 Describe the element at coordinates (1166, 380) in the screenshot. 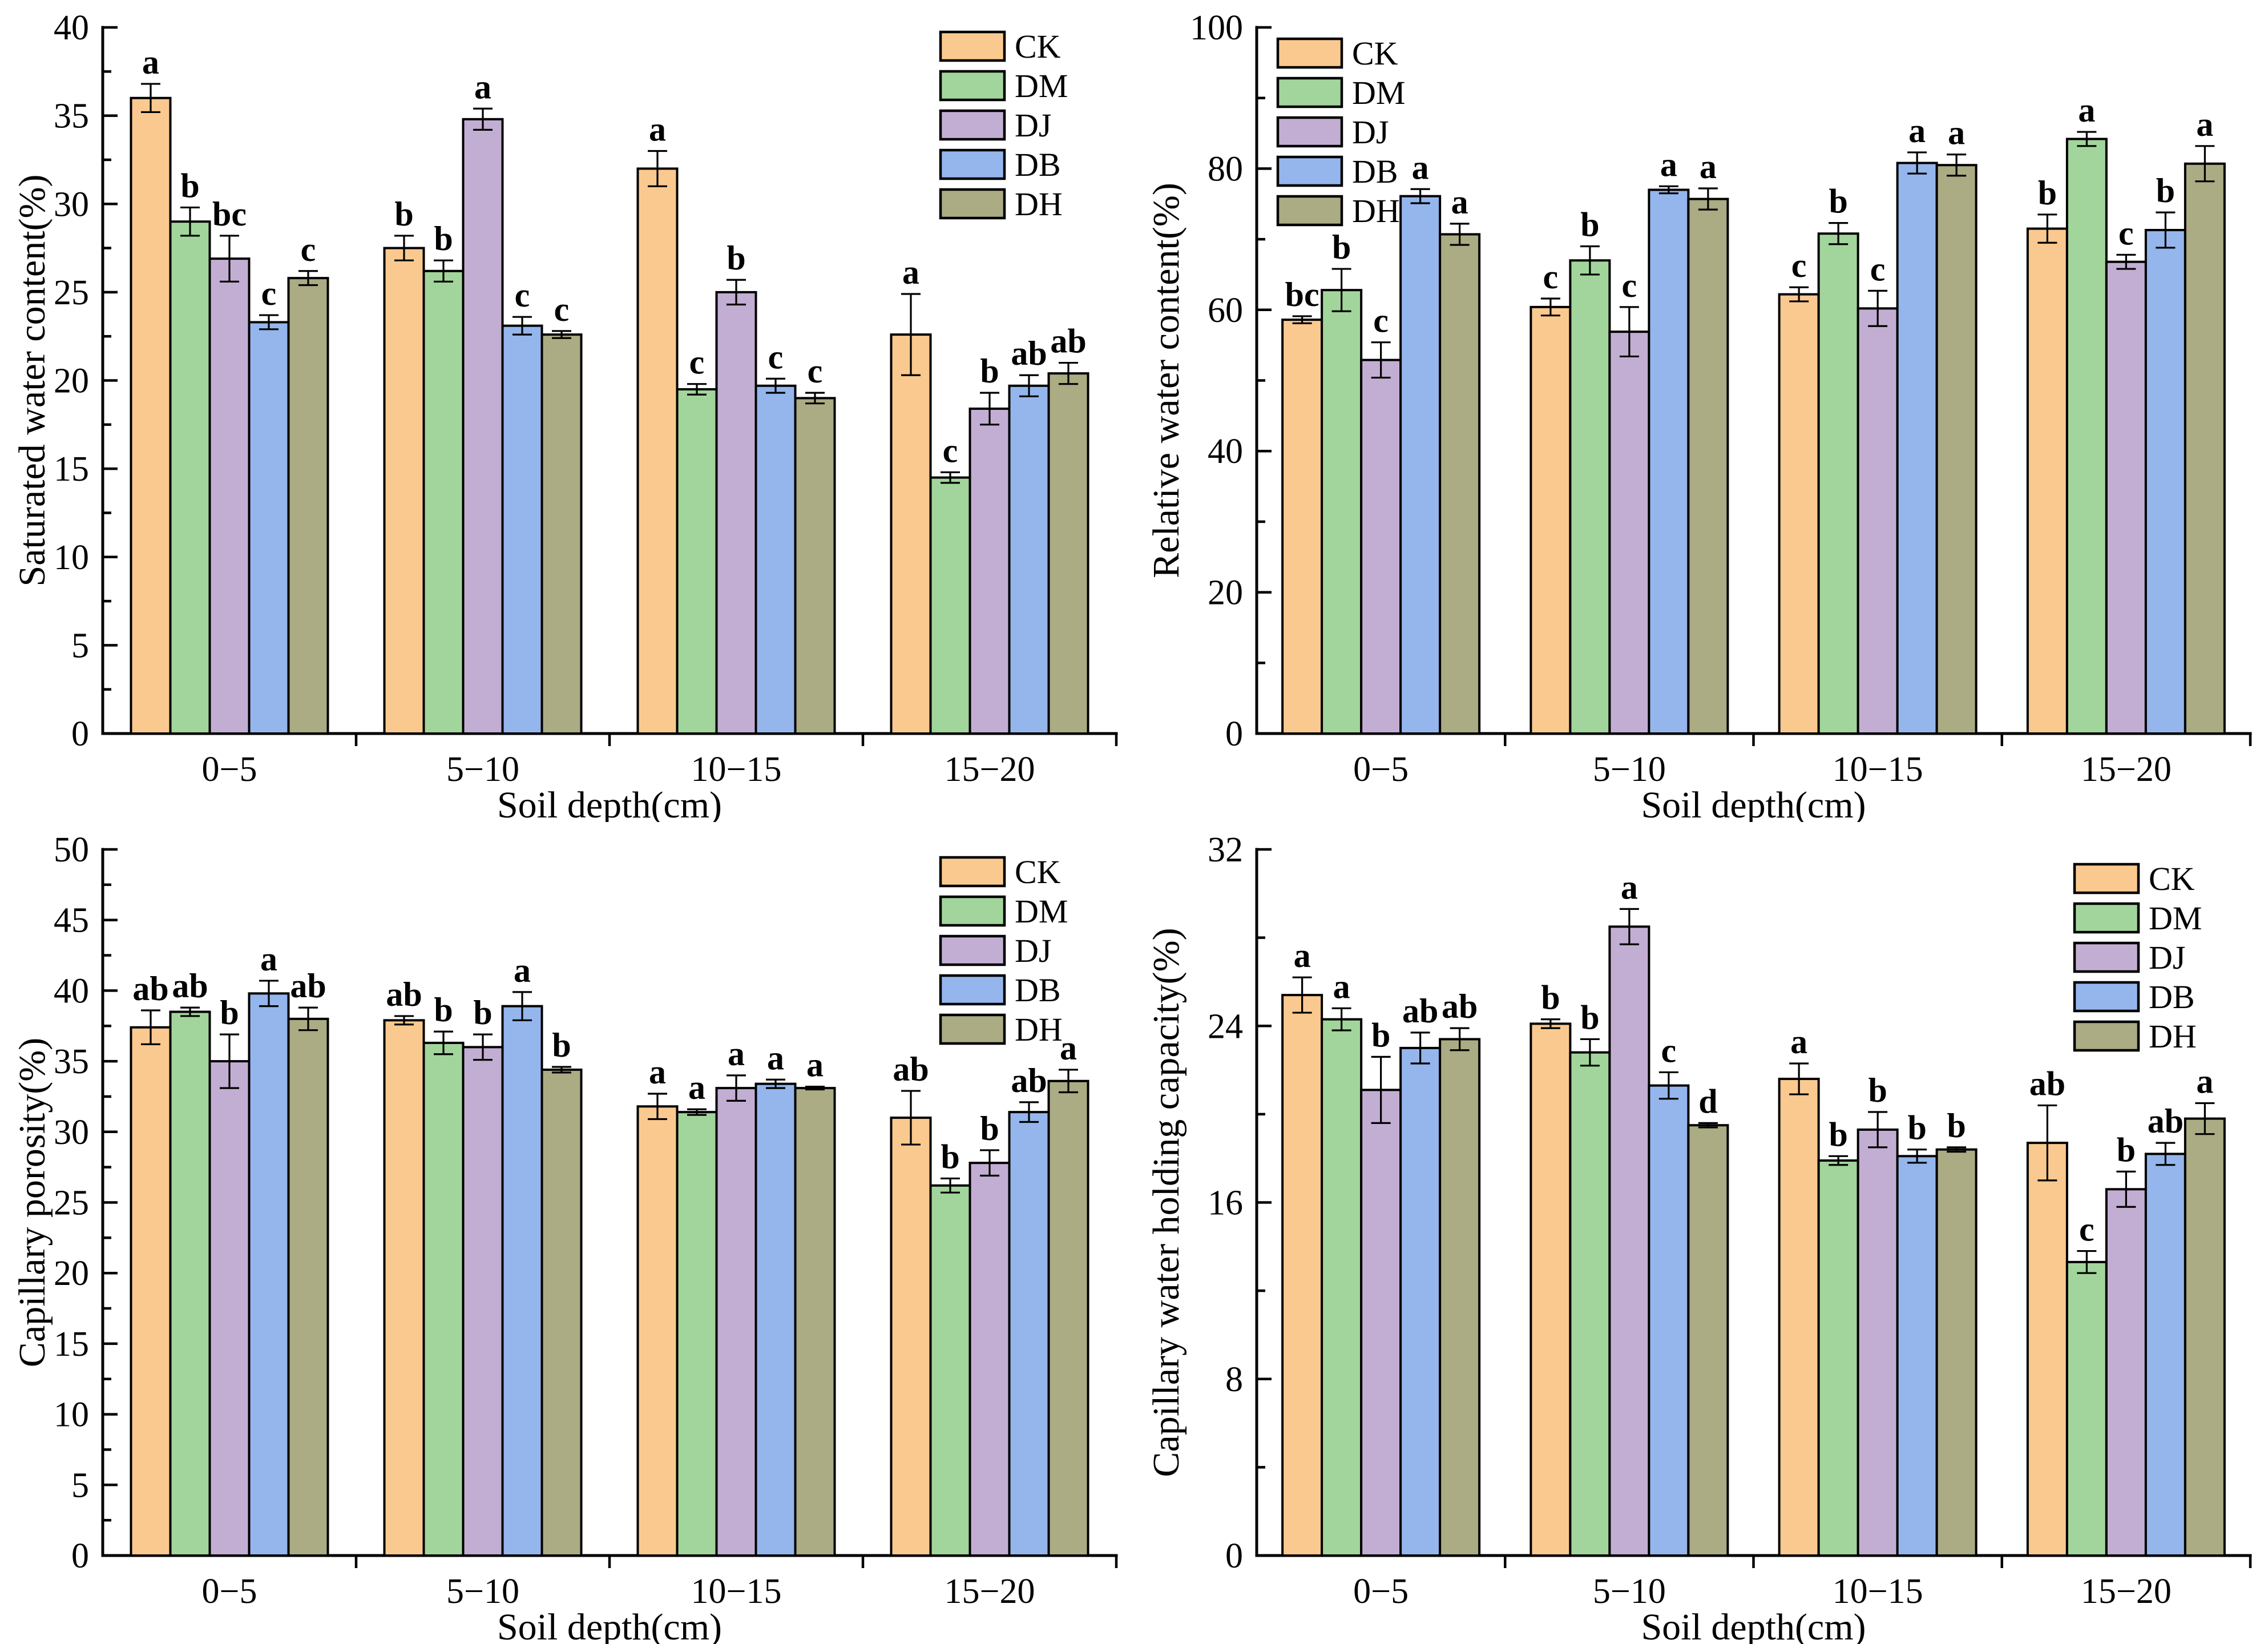

I see `y-axis-title: Relative water content(%)` at that location.